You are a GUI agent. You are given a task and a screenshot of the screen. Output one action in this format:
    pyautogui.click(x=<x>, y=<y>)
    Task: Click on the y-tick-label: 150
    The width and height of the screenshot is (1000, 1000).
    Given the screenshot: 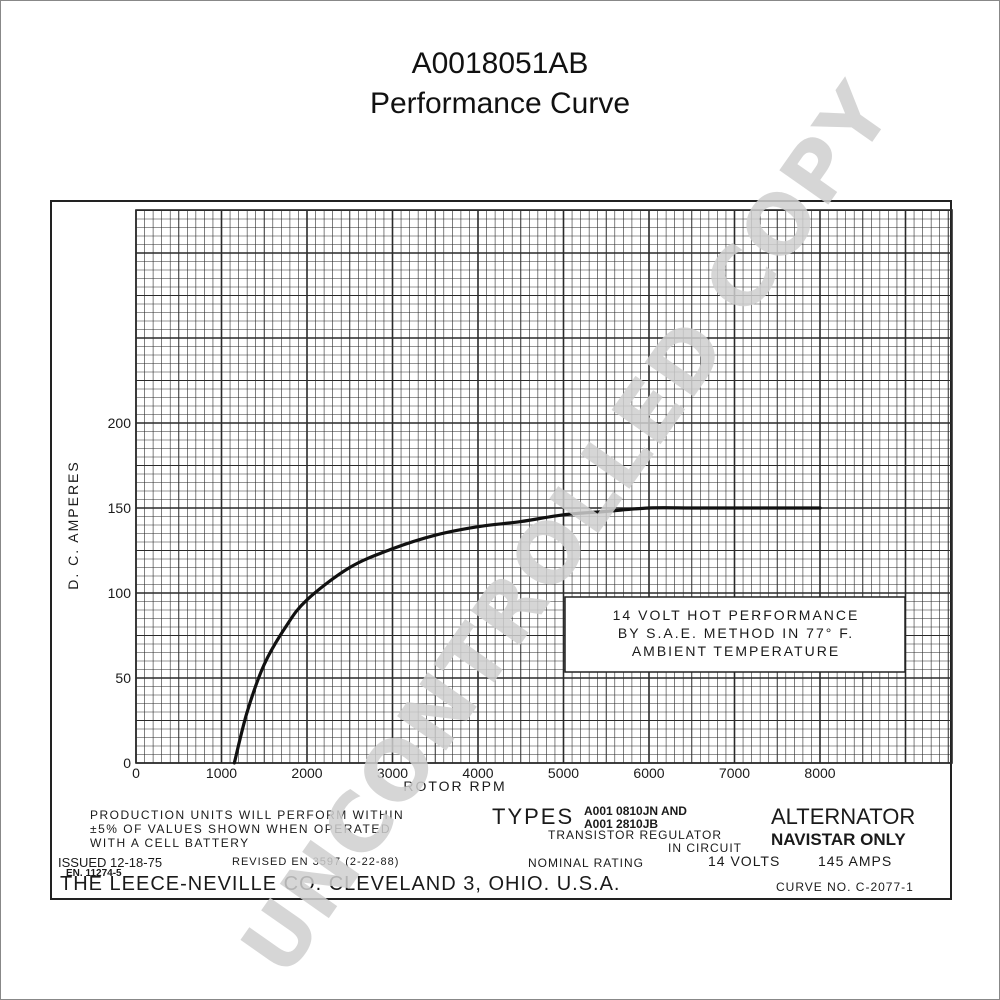 What is the action you would take?
    pyautogui.click(x=120, y=508)
    